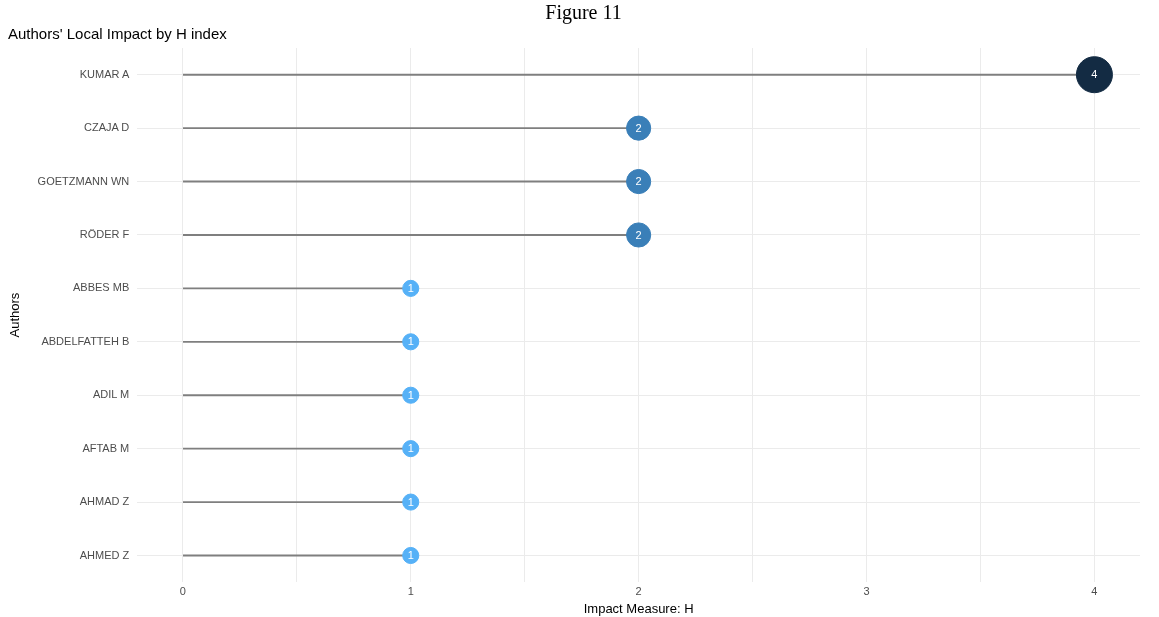 This screenshot has width=1159, height=617. I want to click on y-tick-label: GOETZMANN WN, so click(83, 180).